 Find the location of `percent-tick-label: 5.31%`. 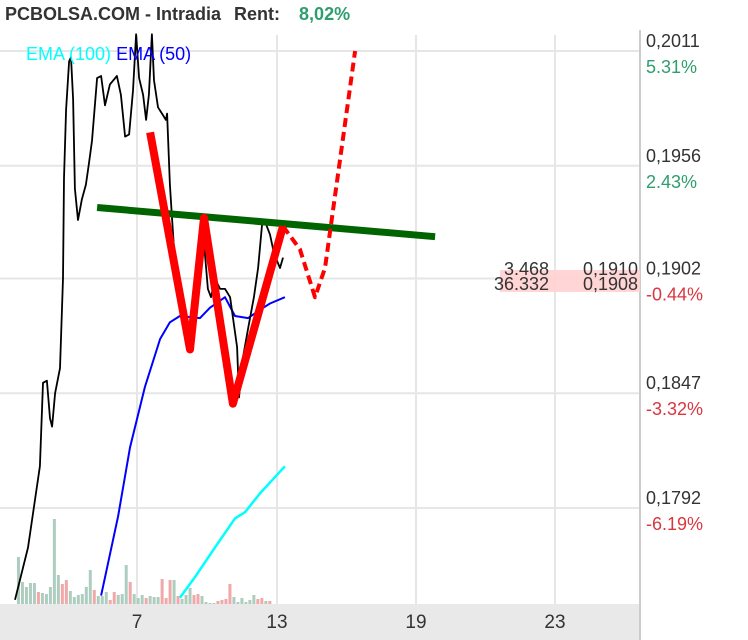

percent-tick-label: 5.31% is located at coordinates (671, 67).